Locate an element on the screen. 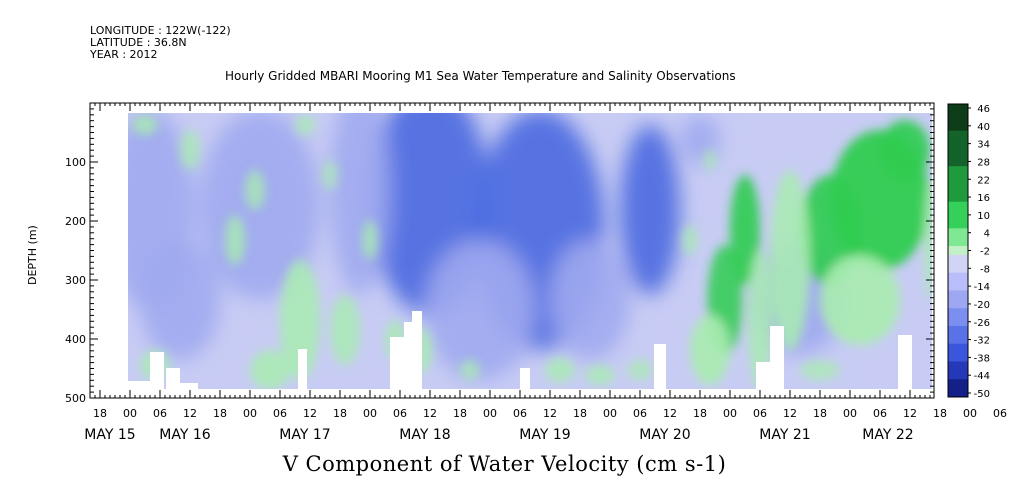  colorbar-label: -8 is located at coordinates (985, 269).